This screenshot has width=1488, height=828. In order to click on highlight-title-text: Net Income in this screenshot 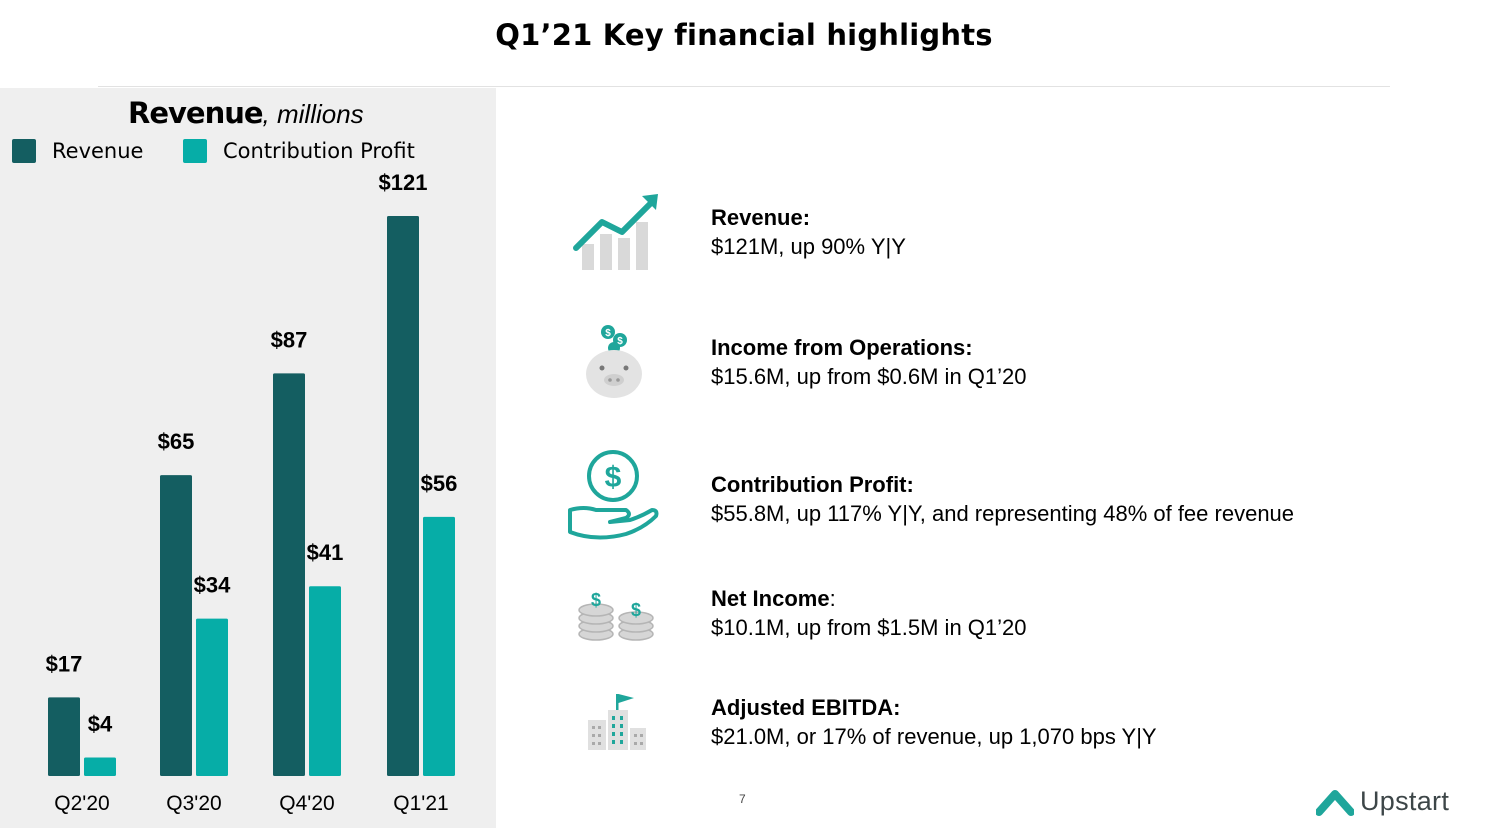, I will do `click(770, 598)`.